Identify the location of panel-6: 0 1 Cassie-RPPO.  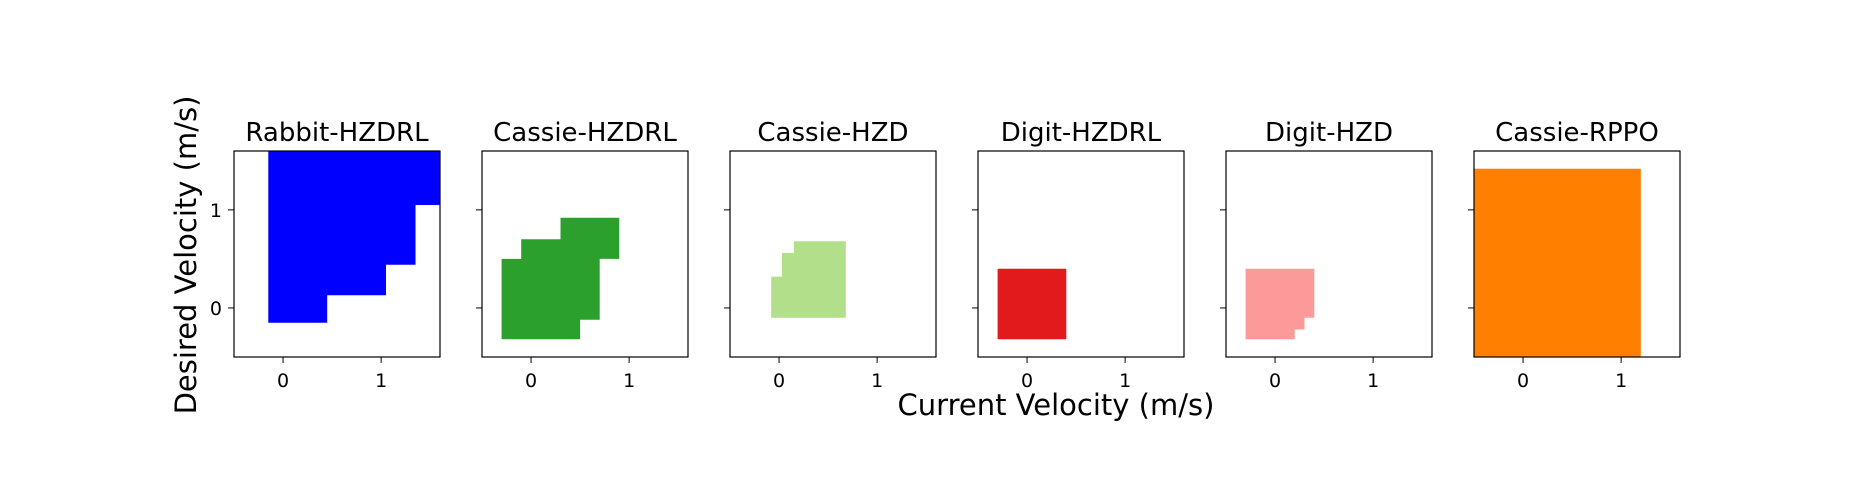
(1574, 255).